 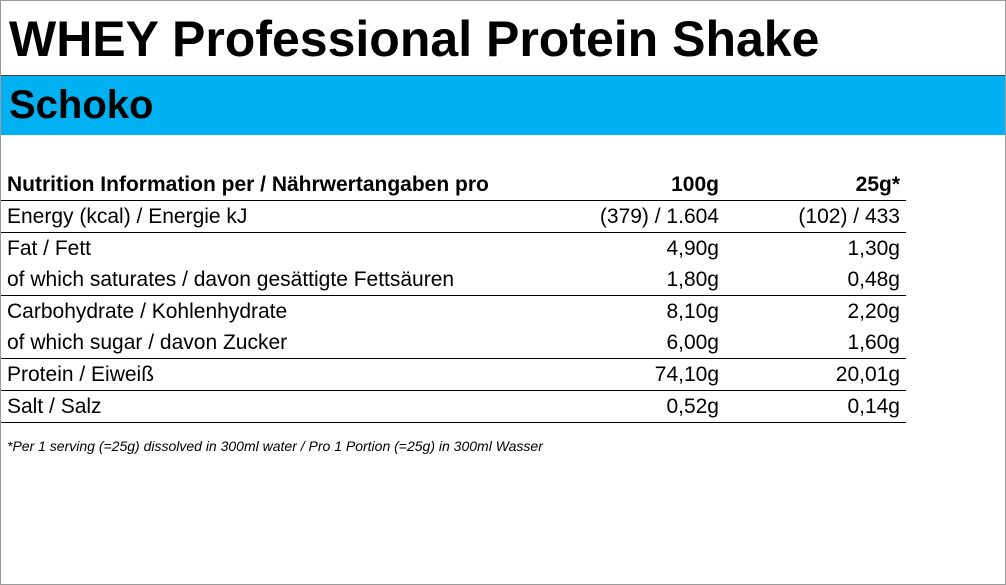 I want to click on table-row: Protein / Eiweiß 74,10g 20,01g, so click(x=453, y=374).